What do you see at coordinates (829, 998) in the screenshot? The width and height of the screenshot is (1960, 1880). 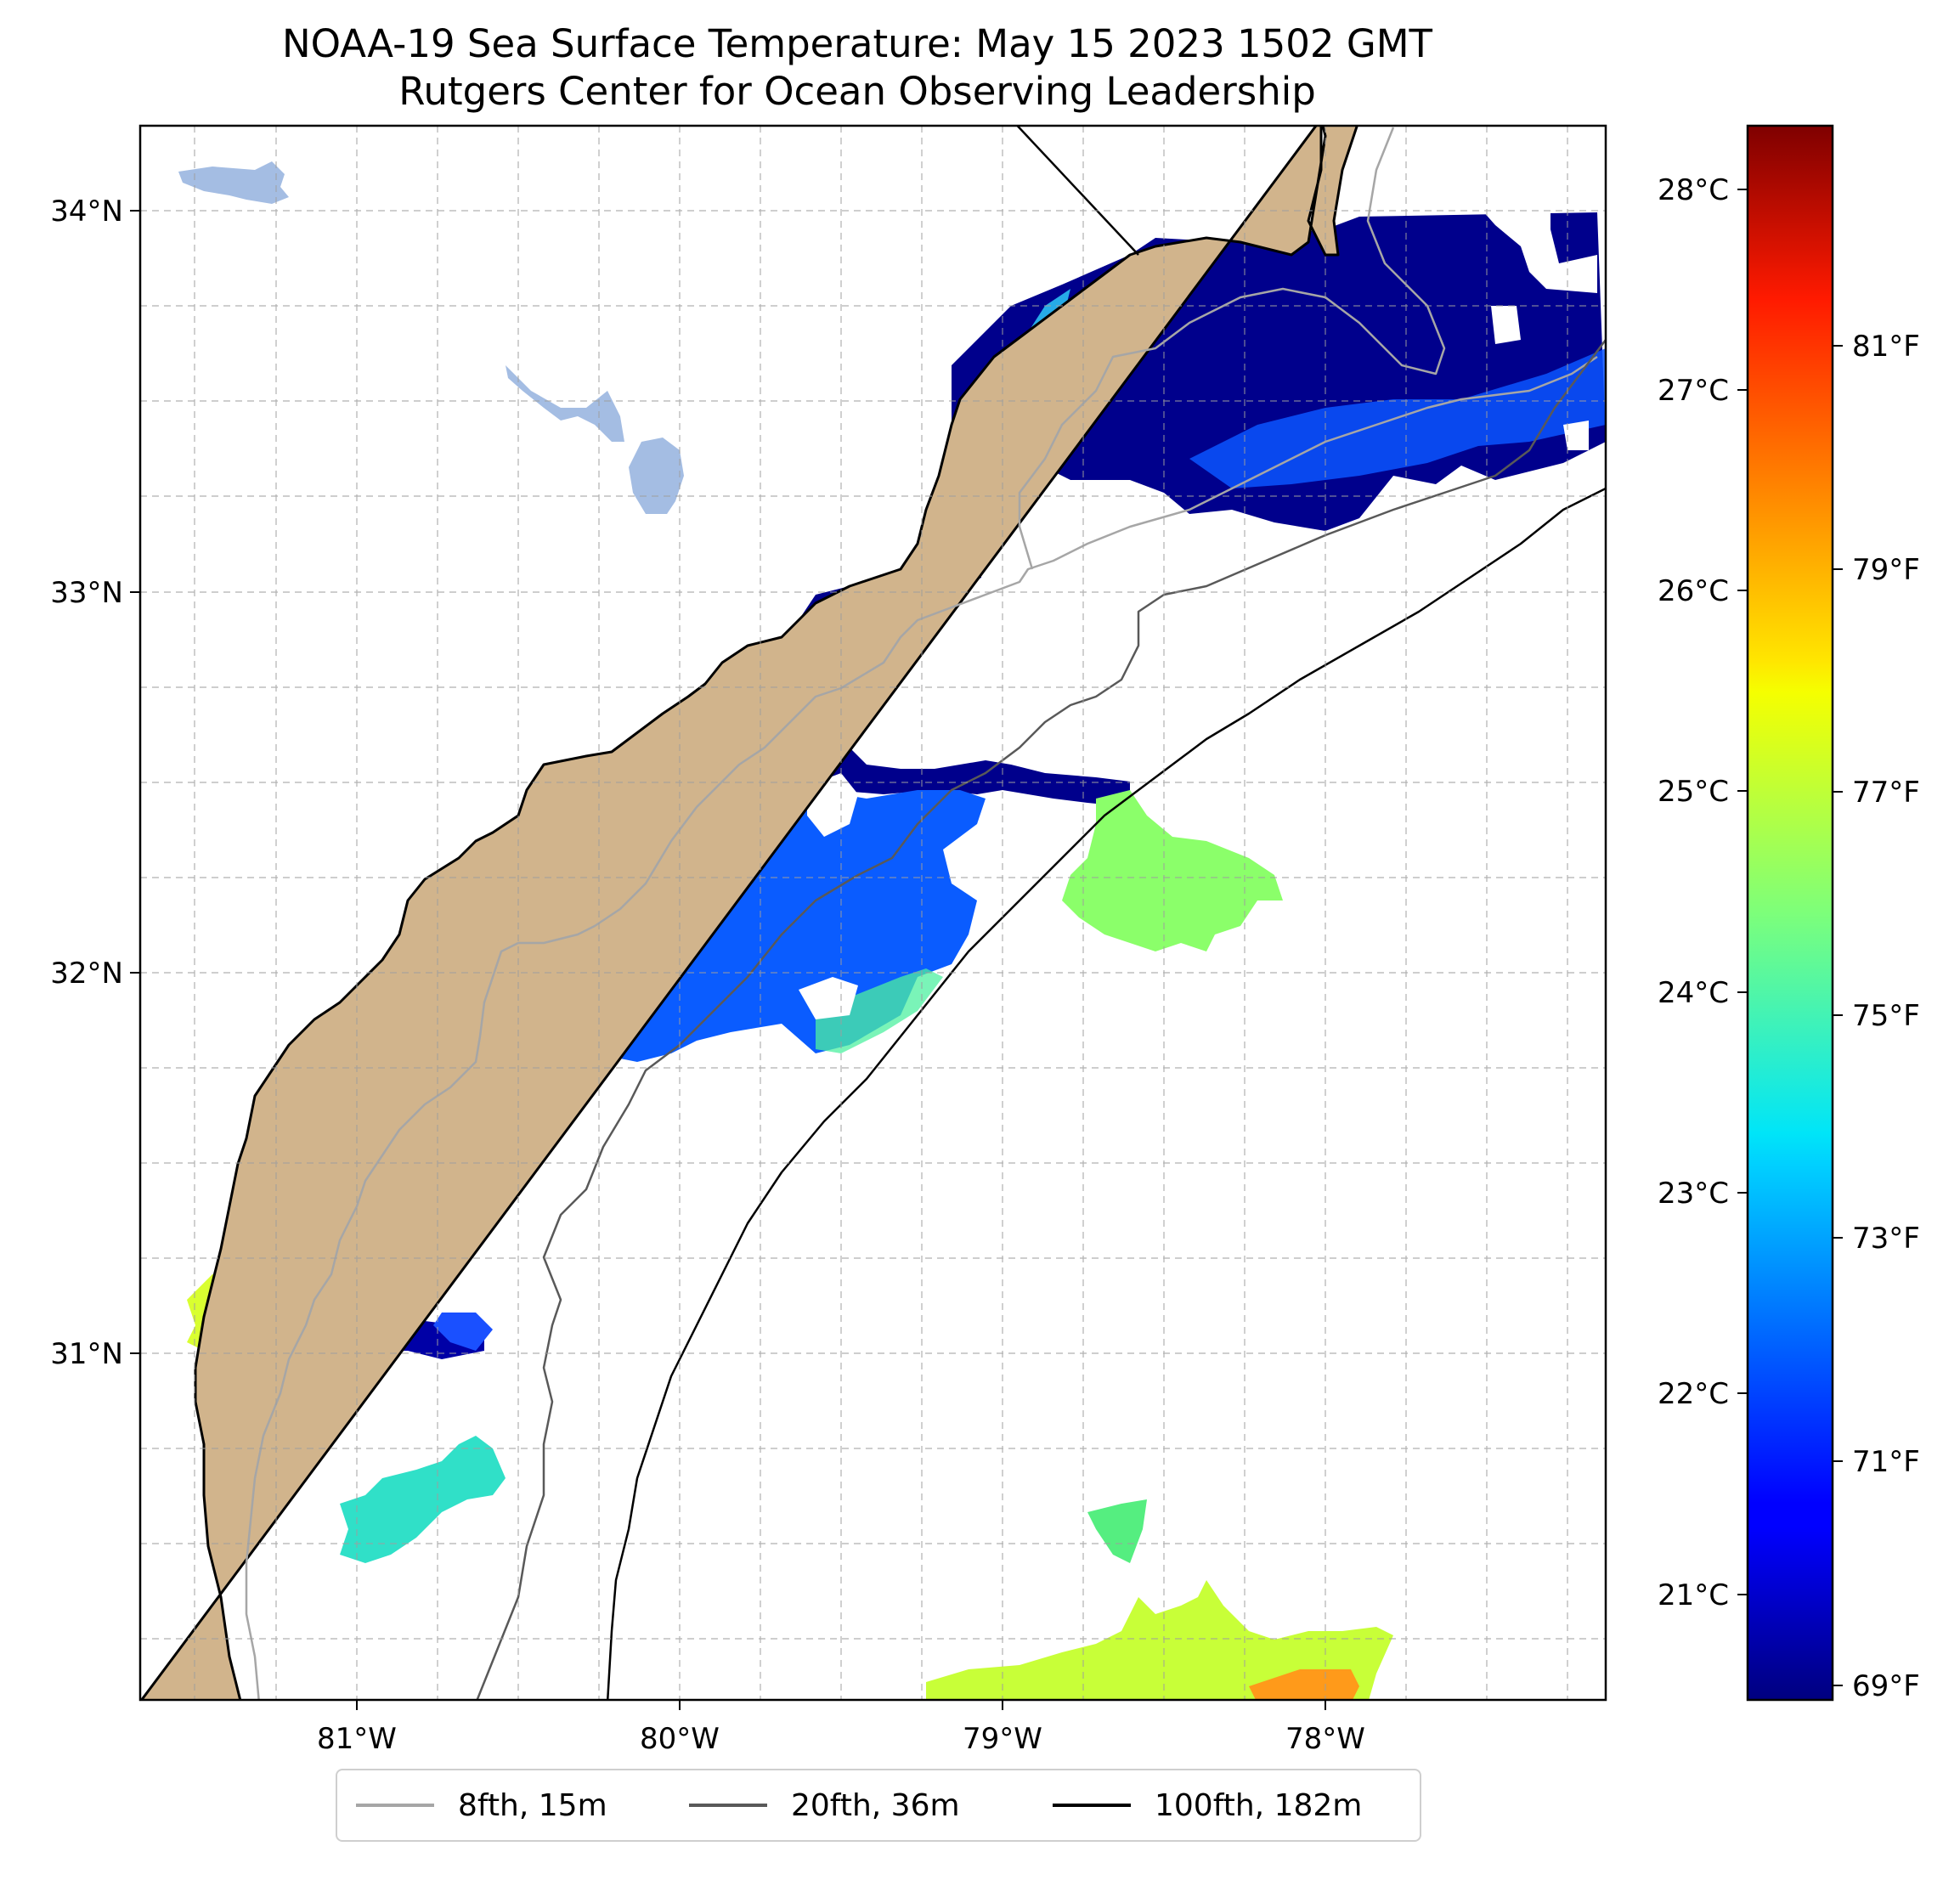 I see `cloud-gap-central2` at bounding box center [829, 998].